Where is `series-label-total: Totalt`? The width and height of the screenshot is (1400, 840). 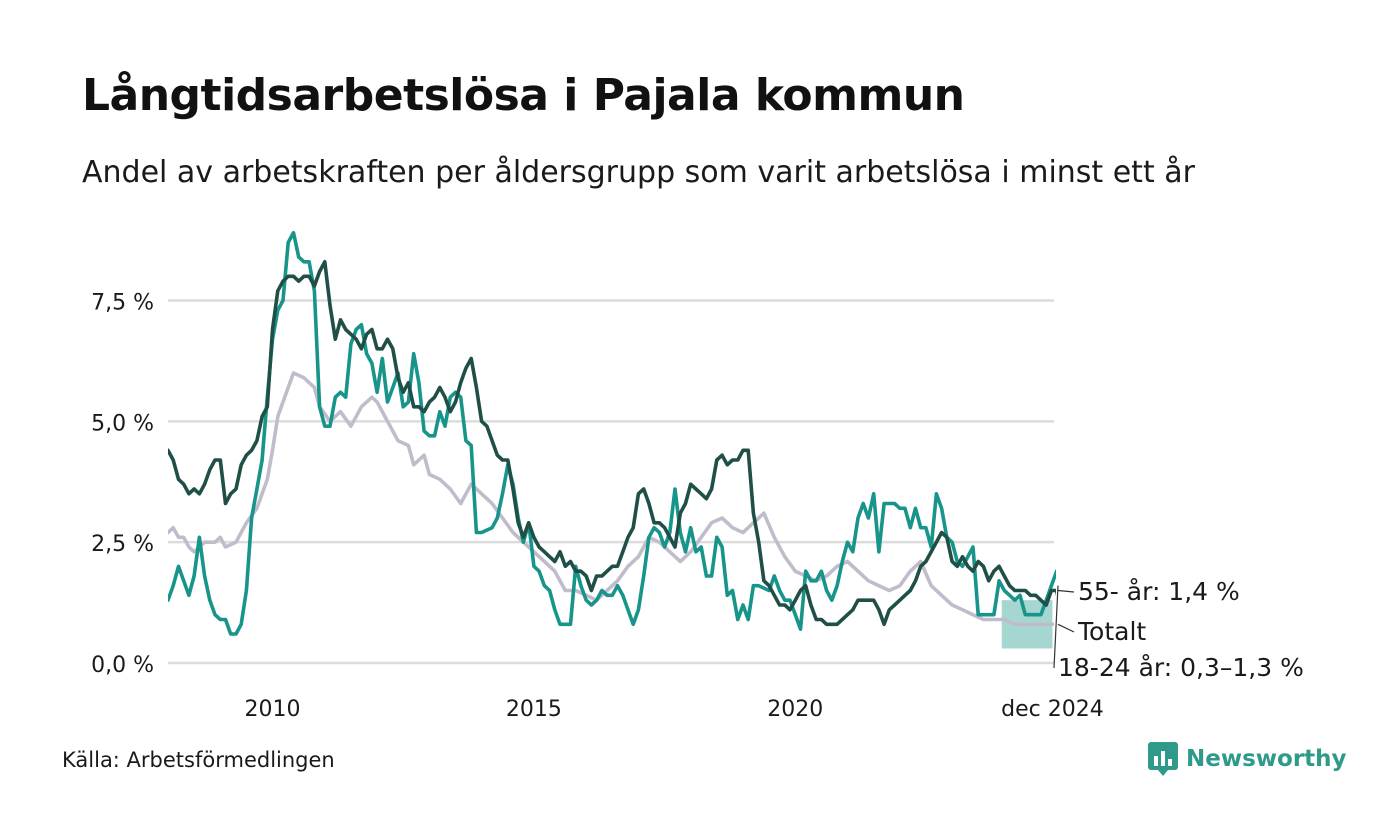
series-label-total: Totalt is located at coordinates (1111, 631).